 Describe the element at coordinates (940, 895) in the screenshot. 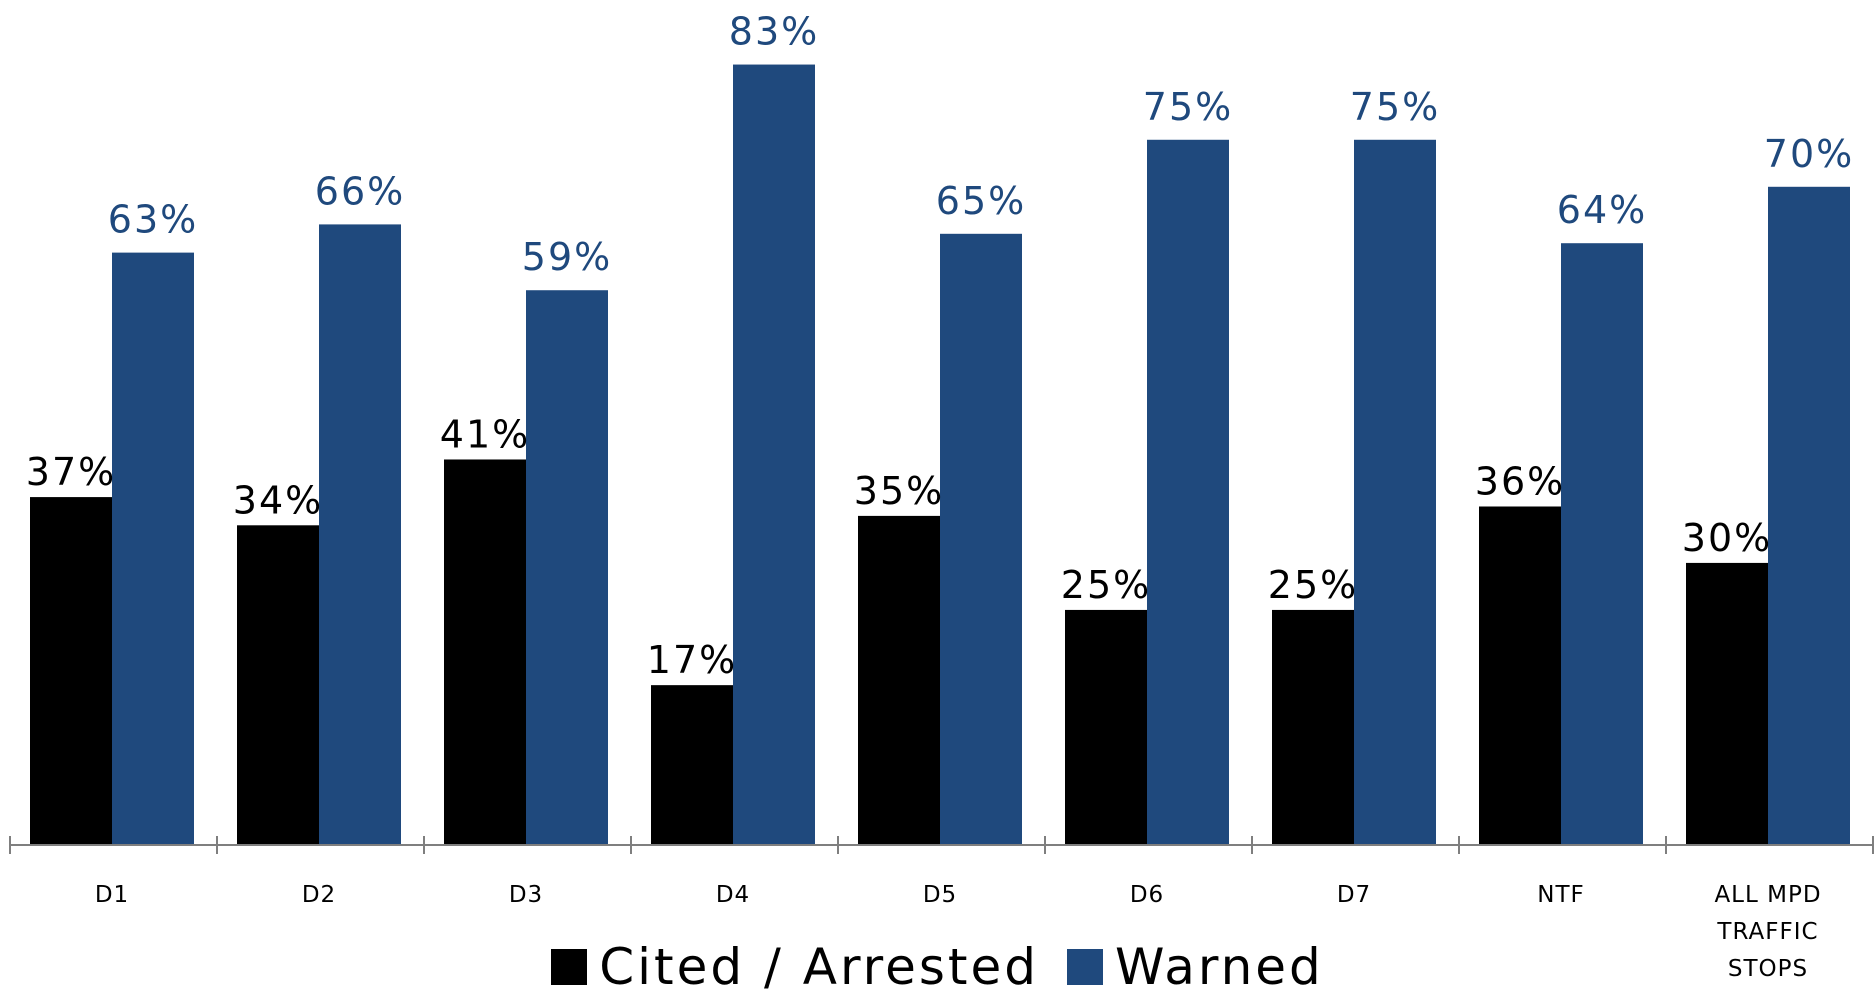

I see `x-tick-label-d5: D5` at that location.